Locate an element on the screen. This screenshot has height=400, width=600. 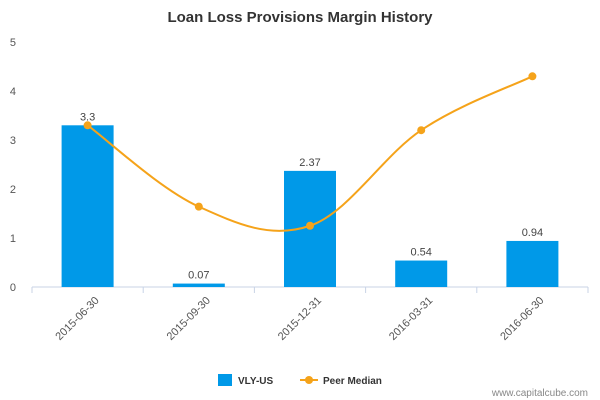
legend: VLY-US Peer Median is located at coordinates (300, 380).